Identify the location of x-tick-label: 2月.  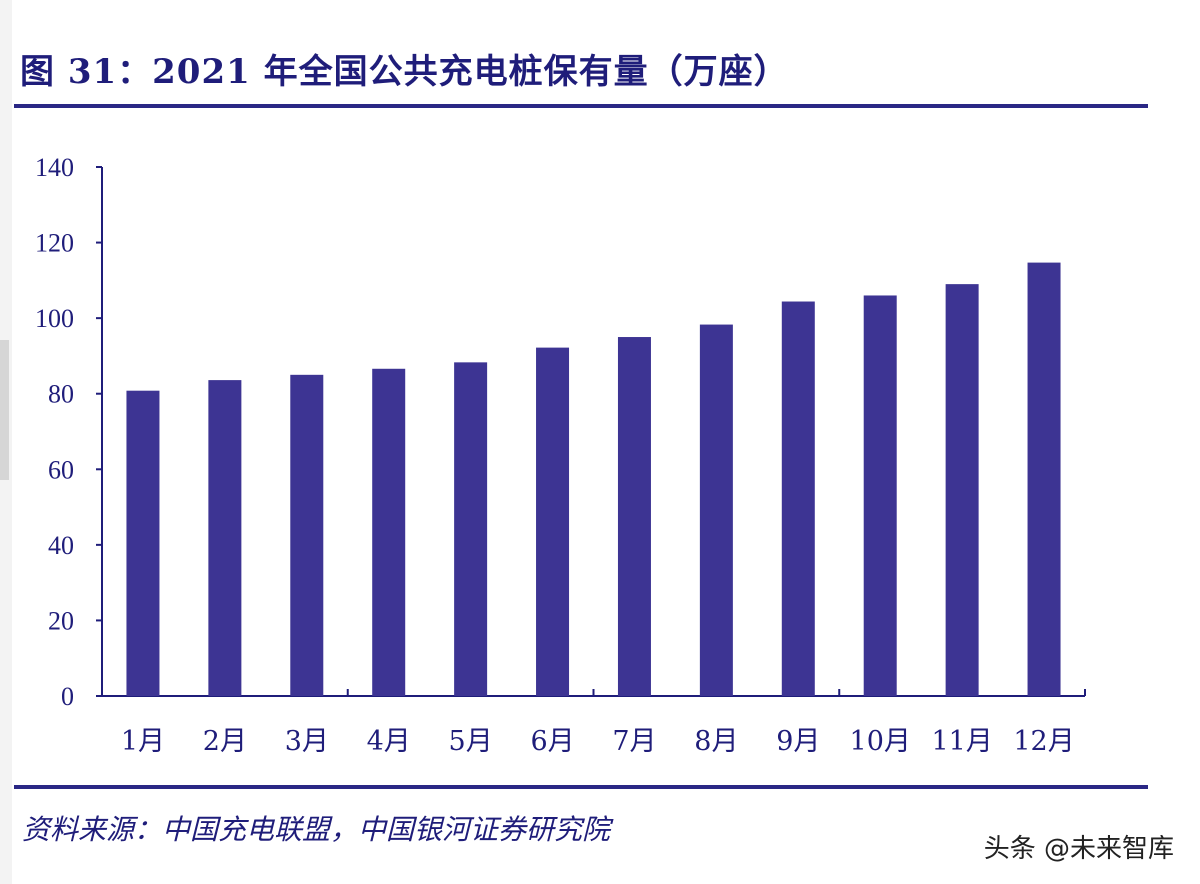
(225, 741).